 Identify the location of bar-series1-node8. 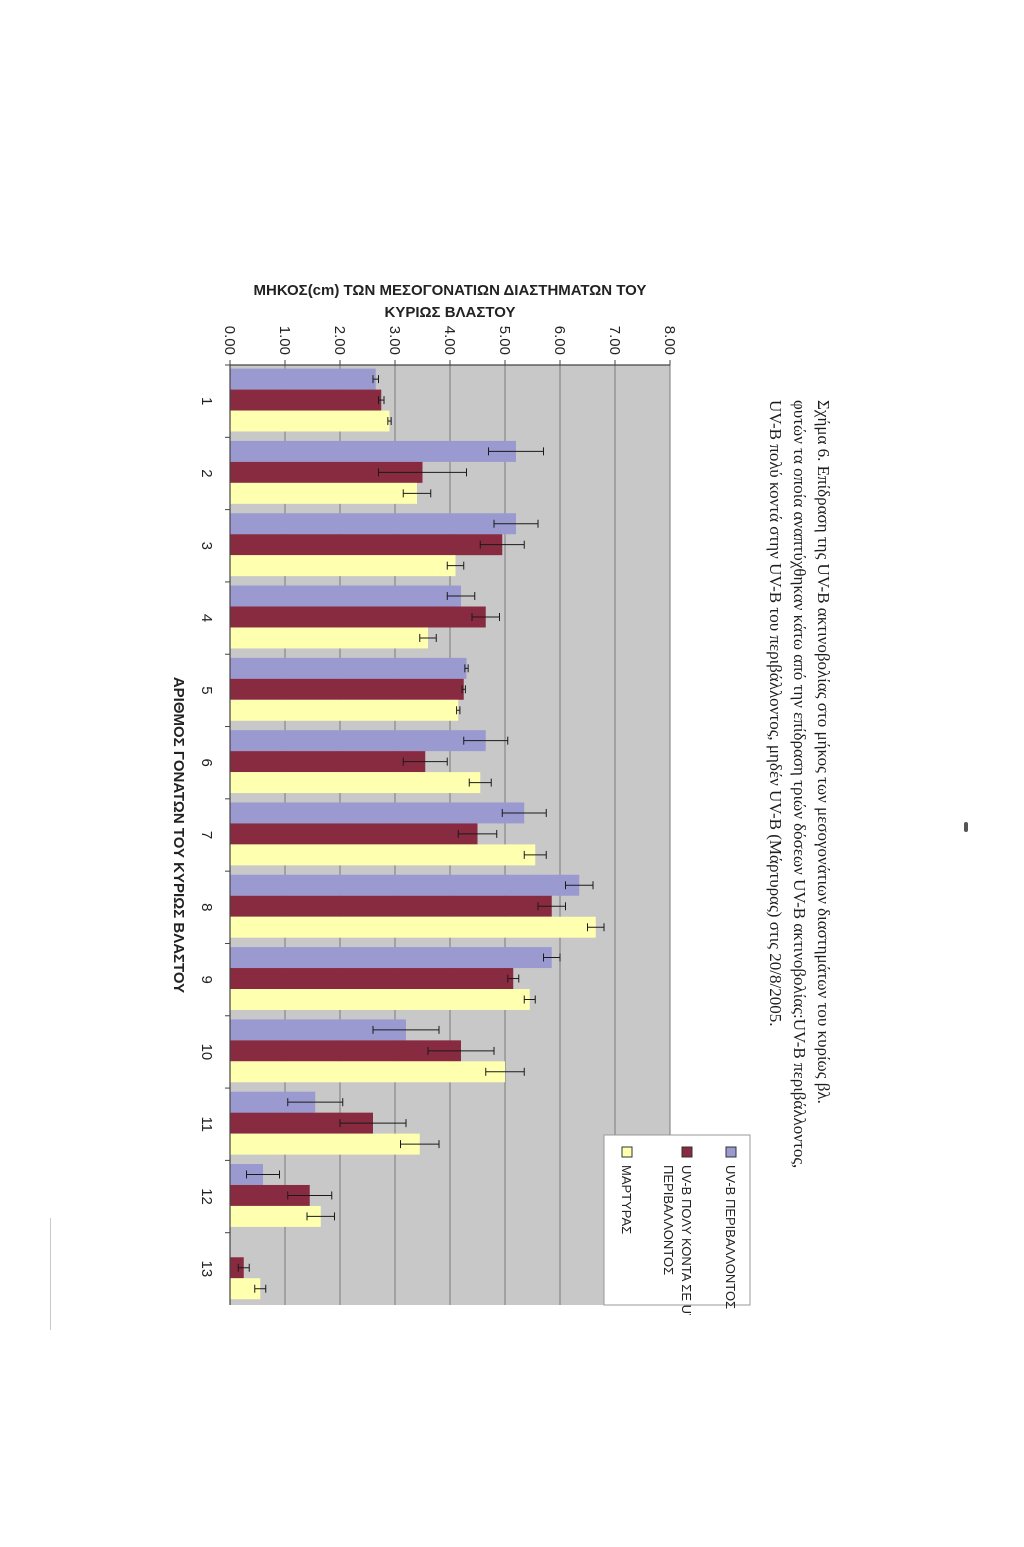
(405, 885).